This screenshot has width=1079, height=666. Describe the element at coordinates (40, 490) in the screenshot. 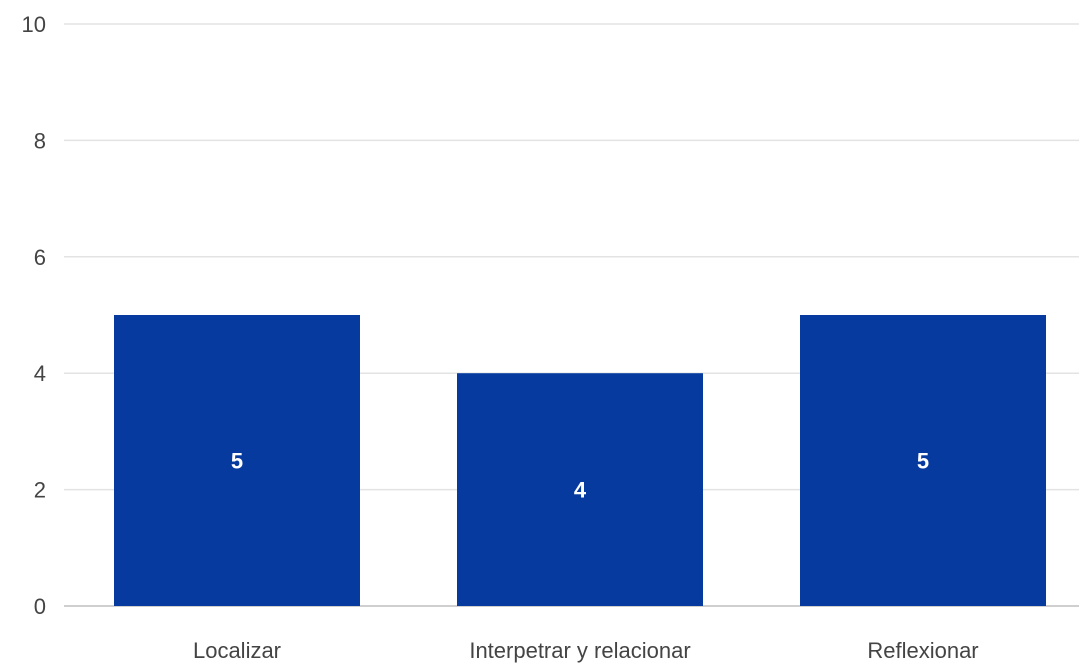

I see `y-tick-label: 2` at that location.